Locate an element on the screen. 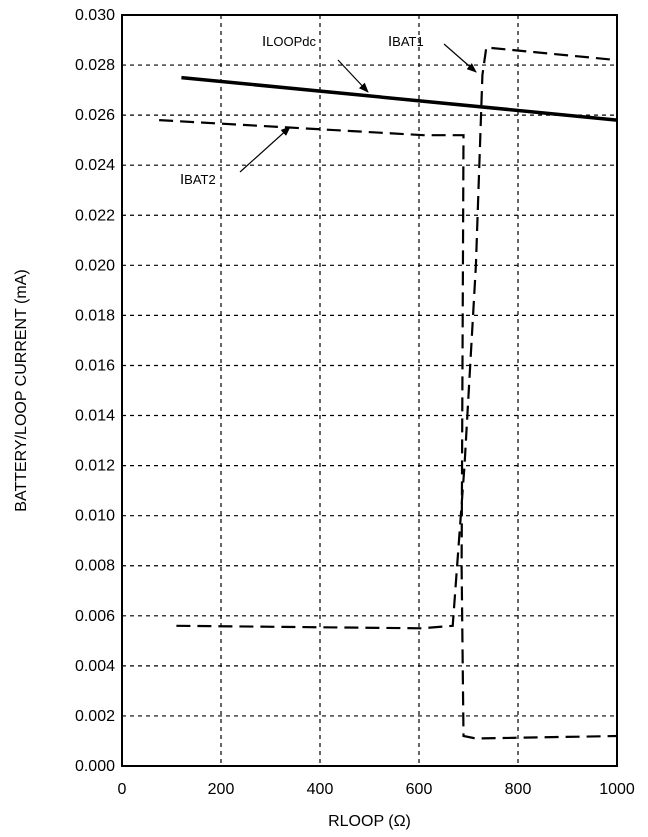  y-tick-label: 0.014 is located at coordinates (95, 416).